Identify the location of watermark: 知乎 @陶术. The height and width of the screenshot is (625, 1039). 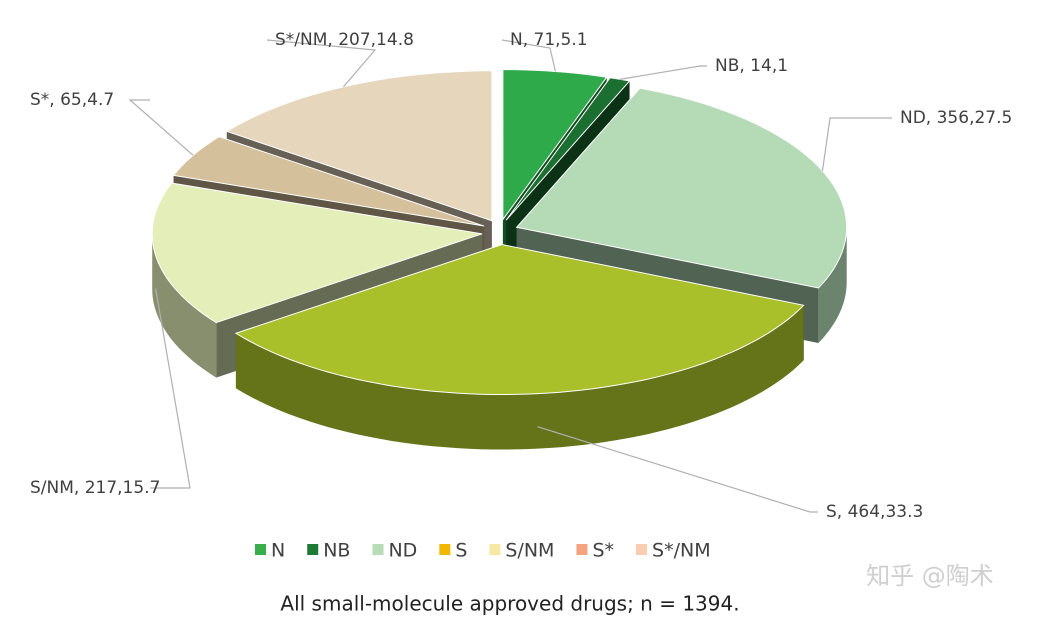
(930, 576).